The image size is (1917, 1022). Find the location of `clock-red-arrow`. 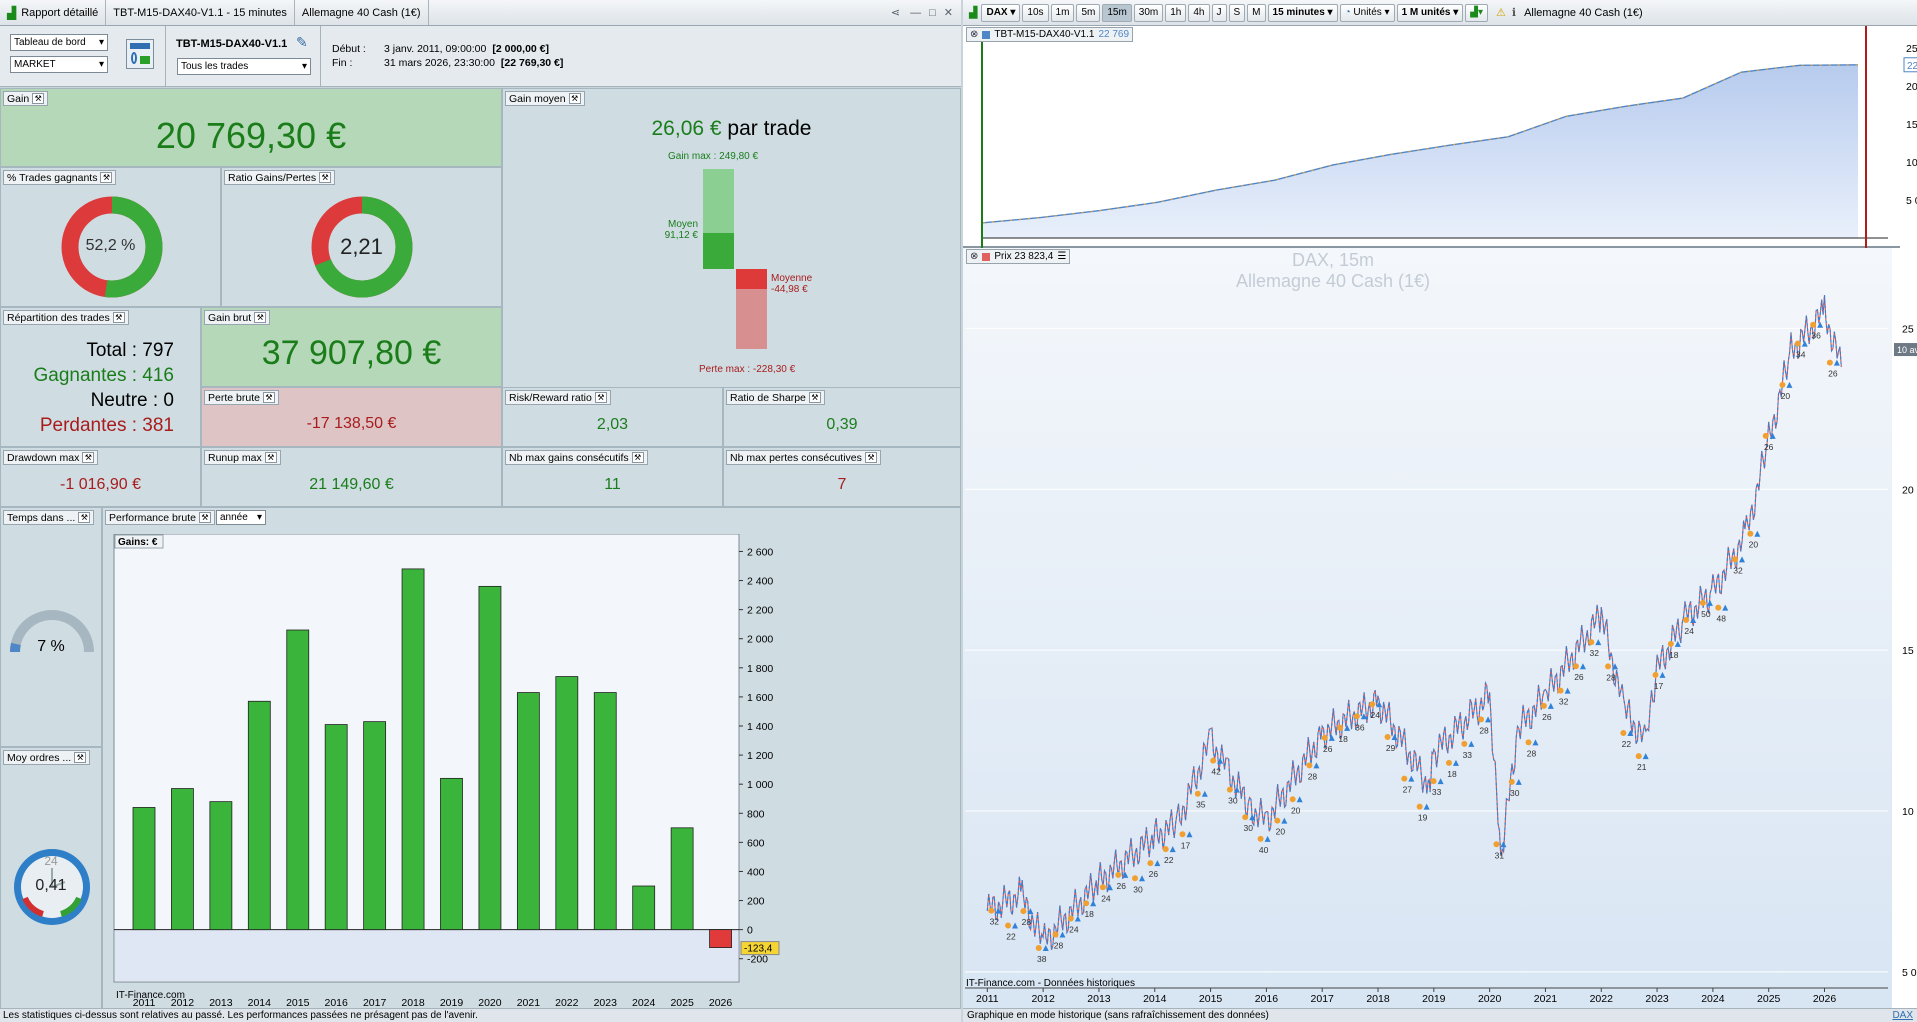

clock-red-arrow is located at coordinates (33, 906).